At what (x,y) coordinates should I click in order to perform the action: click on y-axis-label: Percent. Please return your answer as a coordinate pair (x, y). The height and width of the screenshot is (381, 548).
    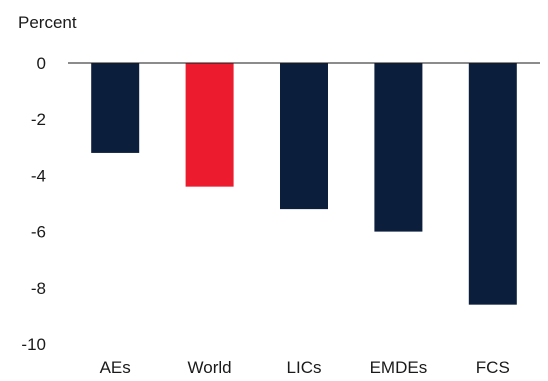
    Looking at the image, I should click on (47, 22).